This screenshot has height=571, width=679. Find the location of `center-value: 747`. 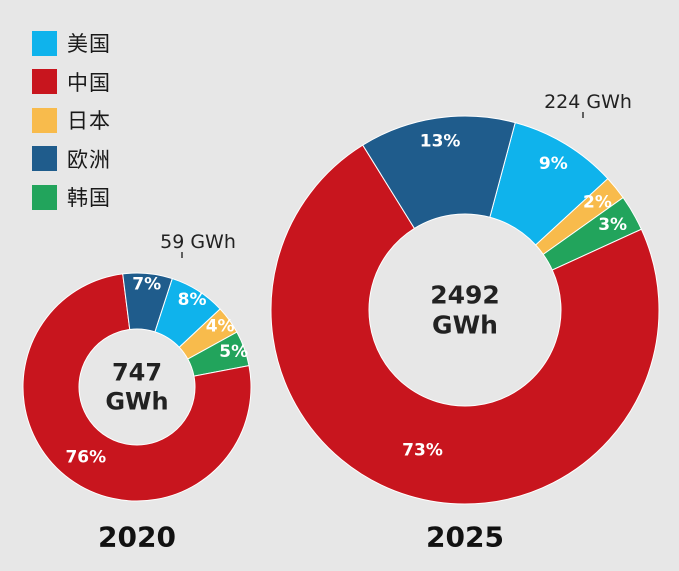

center-value: 747 is located at coordinates (137, 373).